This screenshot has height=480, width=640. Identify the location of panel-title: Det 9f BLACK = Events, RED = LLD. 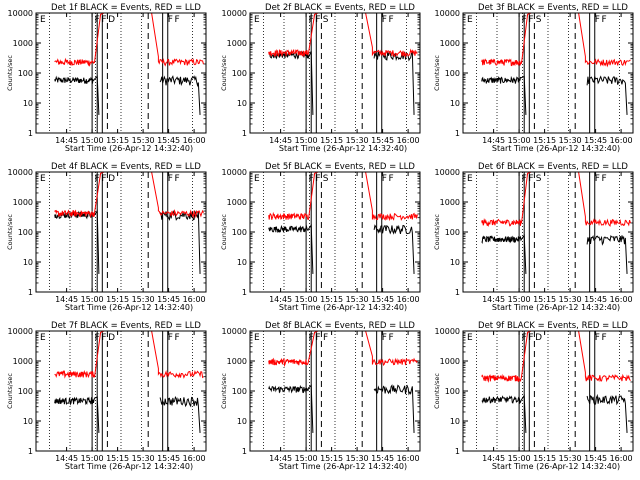
(553, 326).